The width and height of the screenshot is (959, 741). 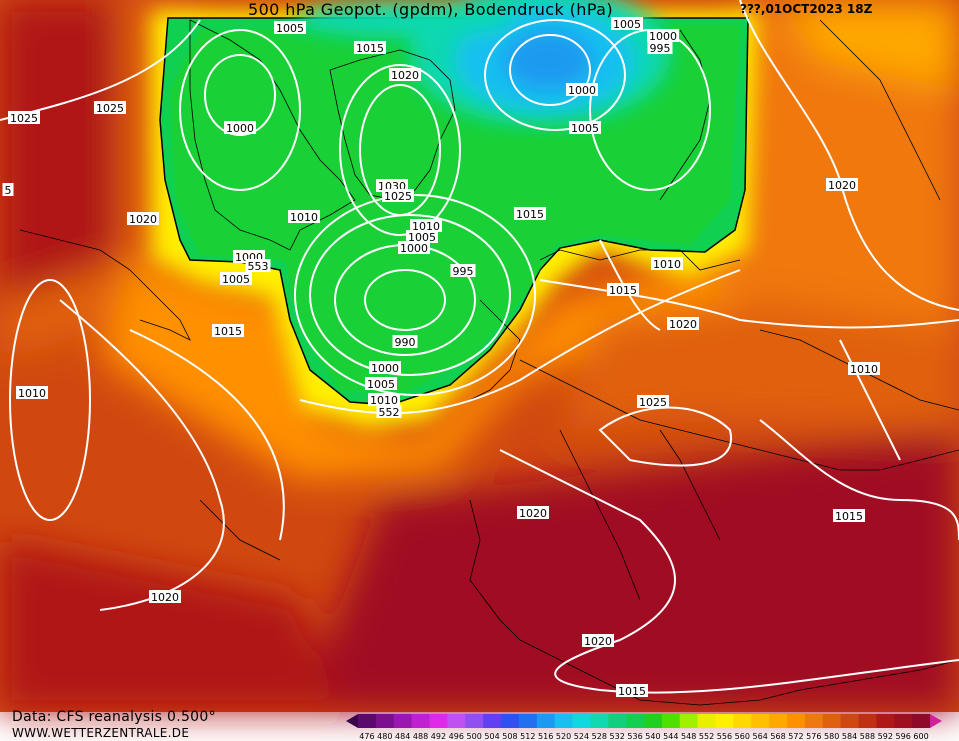 What do you see at coordinates (777, 736) in the screenshot?
I see `legend-value: 568` at bounding box center [777, 736].